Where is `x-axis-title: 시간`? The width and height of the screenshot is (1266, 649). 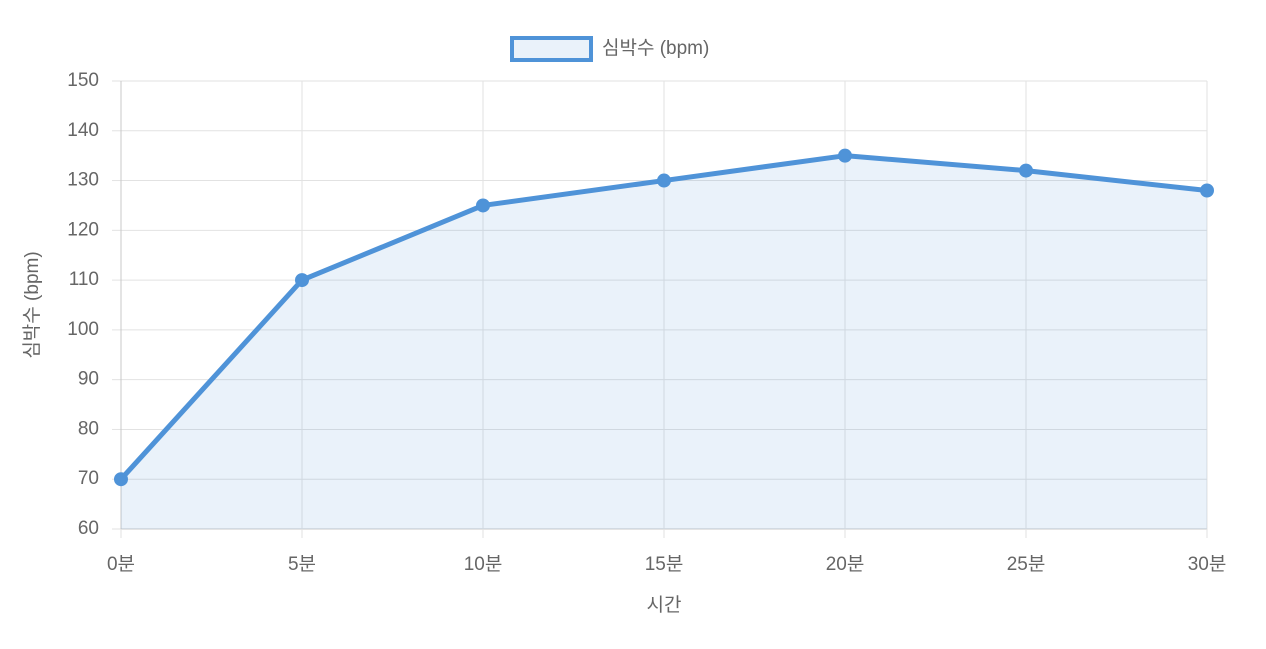
x-axis-title: 시간 is located at coordinates (664, 605).